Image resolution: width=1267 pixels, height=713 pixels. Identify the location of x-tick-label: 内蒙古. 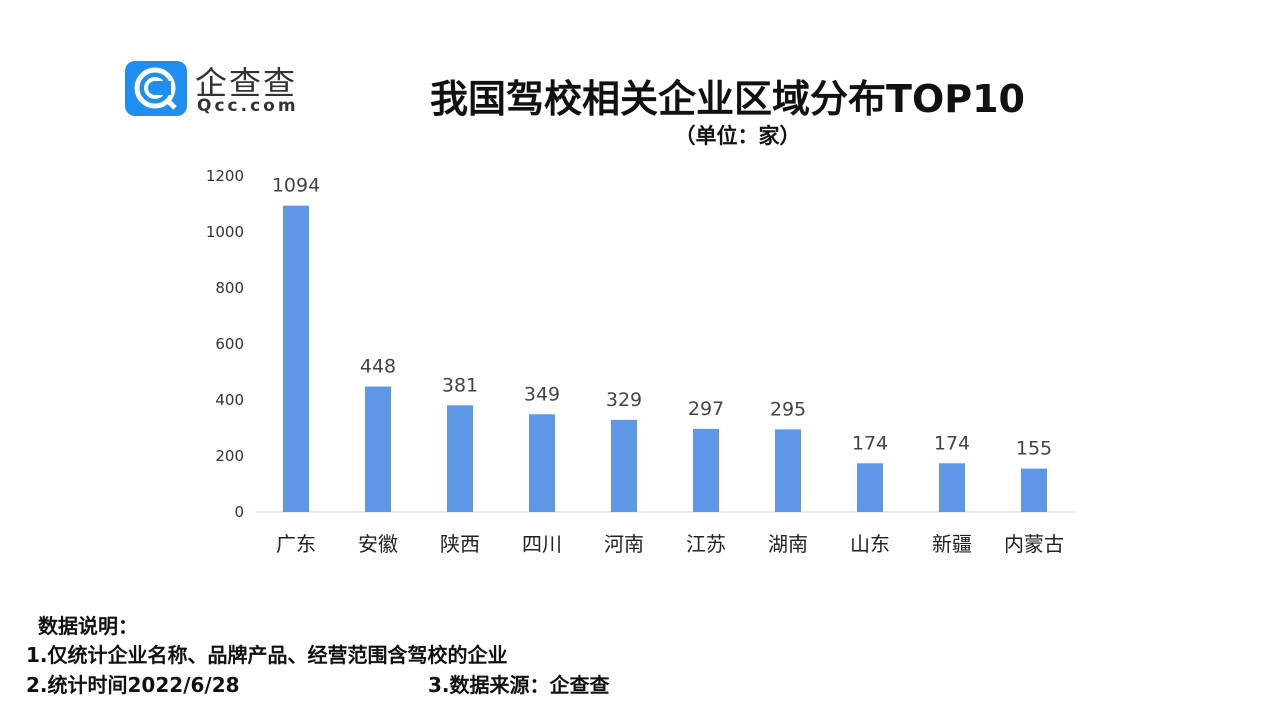
(1034, 544).